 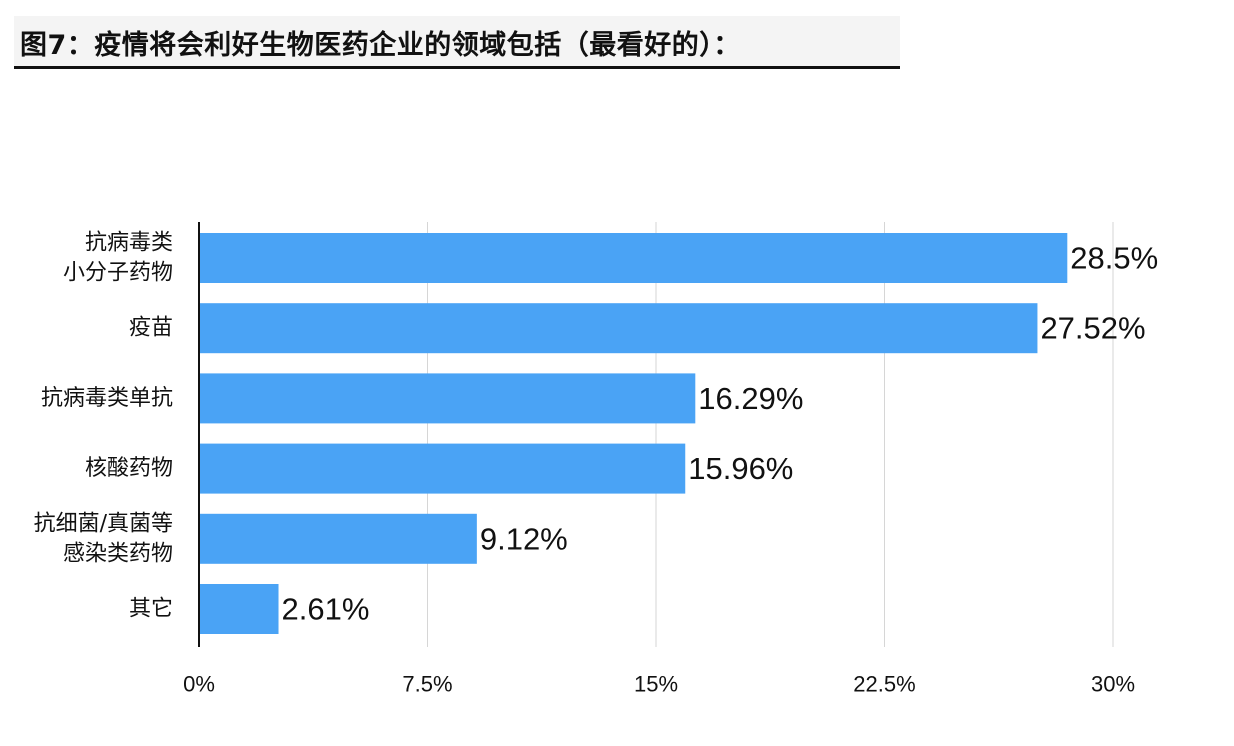 What do you see at coordinates (750, 398) in the screenshot?
I see `value-label-2: 16.29%` at bounding box center [750, 398].